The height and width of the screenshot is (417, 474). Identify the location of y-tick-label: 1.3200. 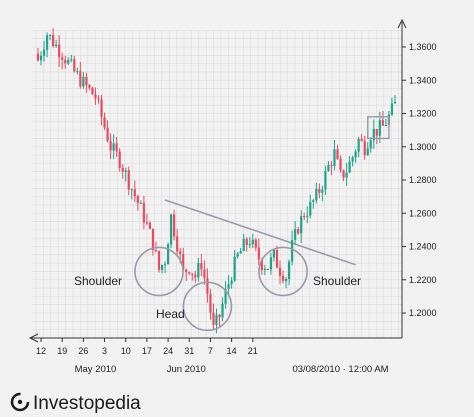
(423, 114).